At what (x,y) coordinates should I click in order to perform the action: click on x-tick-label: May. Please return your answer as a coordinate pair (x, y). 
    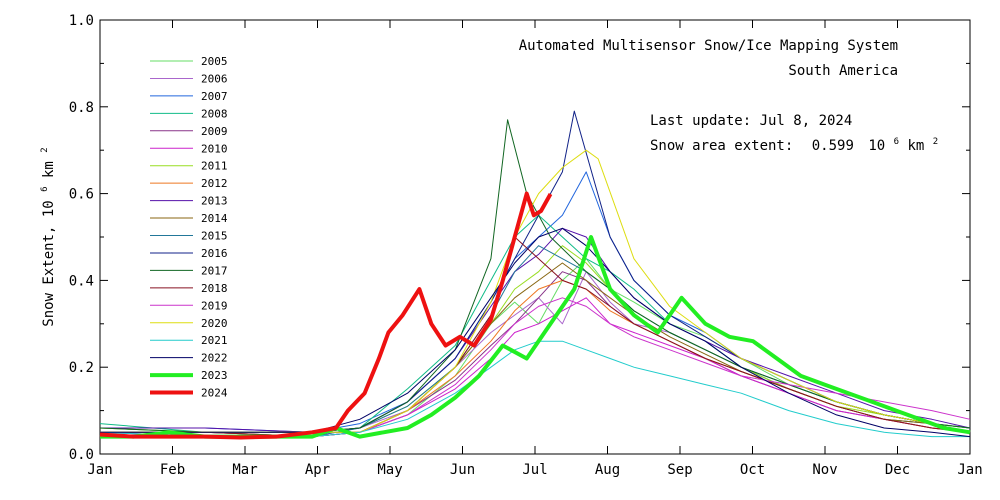
    Looking at the image, I should click on (389, 470).